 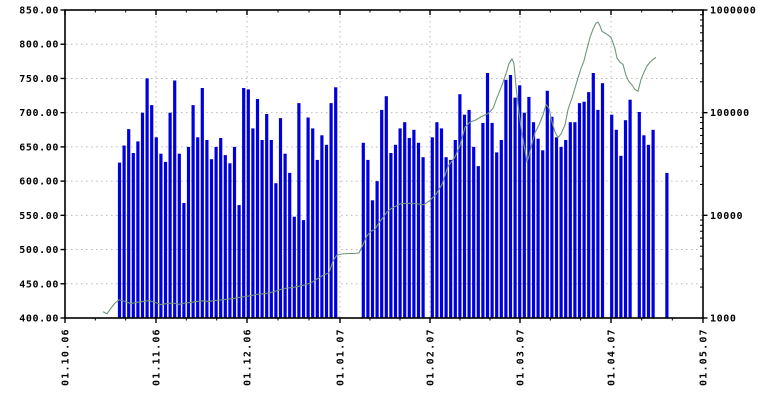 What do you see at coordinates (39, 319) in the screenshot?
I see `y-left-label: 400.00` at bounding box center [39, 319].